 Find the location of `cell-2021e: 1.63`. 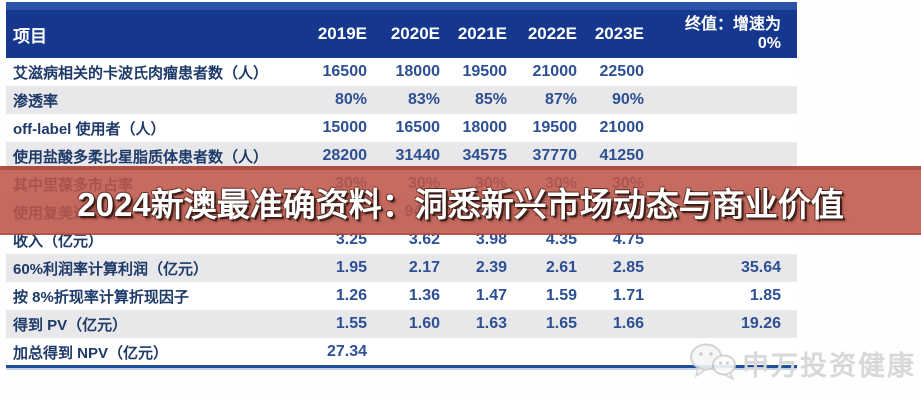

cell-2021e: 1.63 is located at coordinates (491, 323).